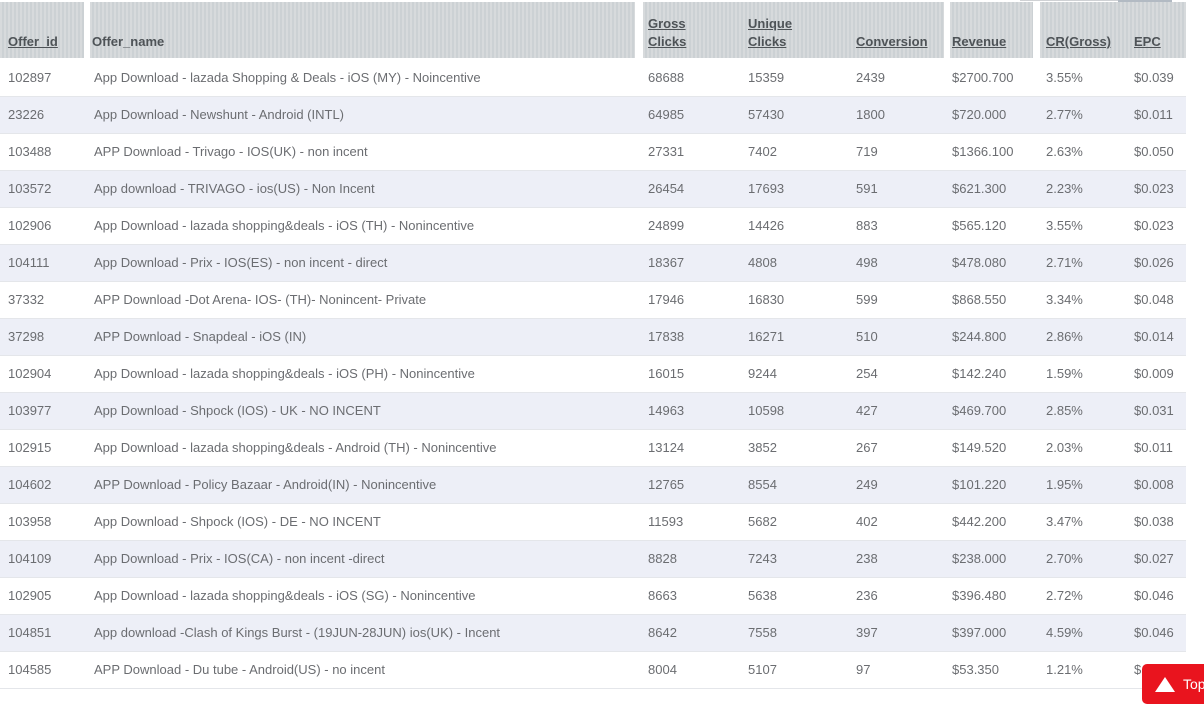  I want to click on cell-unique-clicks: 4808, so click(762, 262).